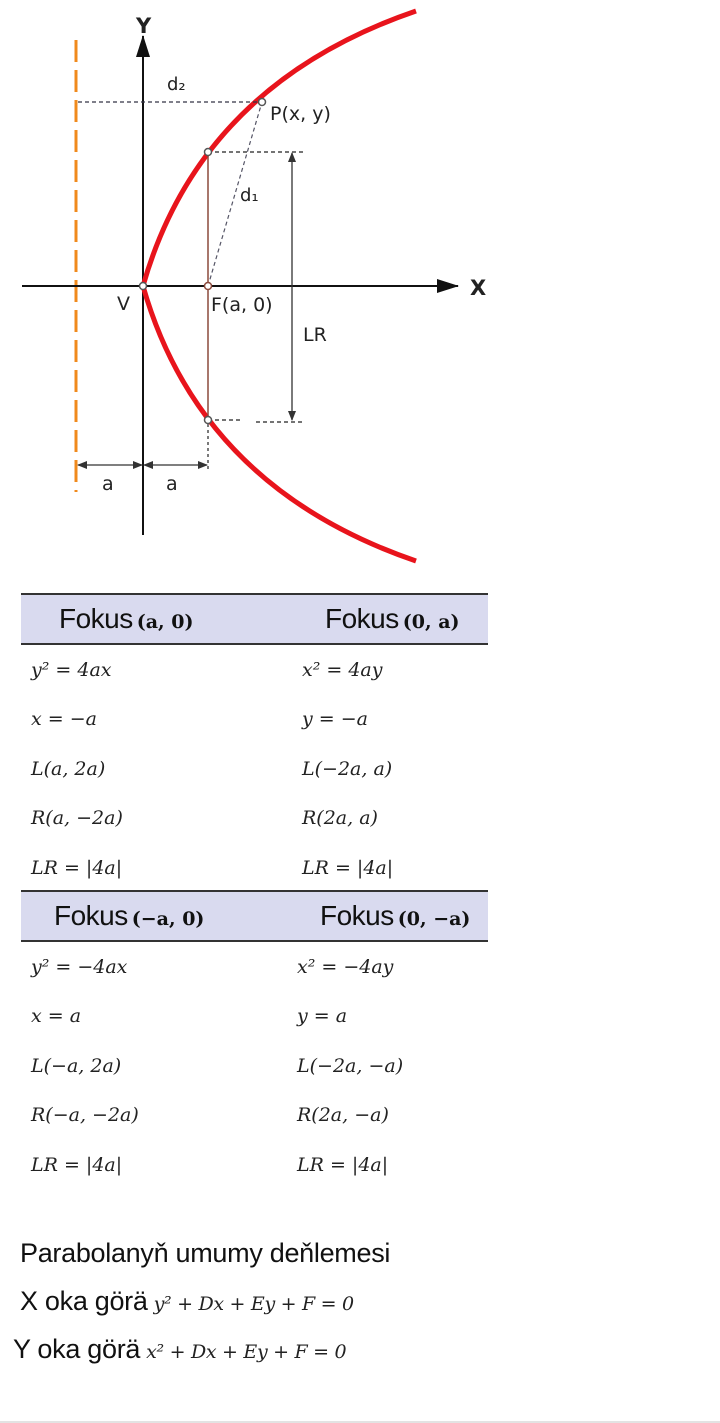  Describe the element at coordinates (176, 84) in the screenshot. I see `d2-label: d₂` at that location.